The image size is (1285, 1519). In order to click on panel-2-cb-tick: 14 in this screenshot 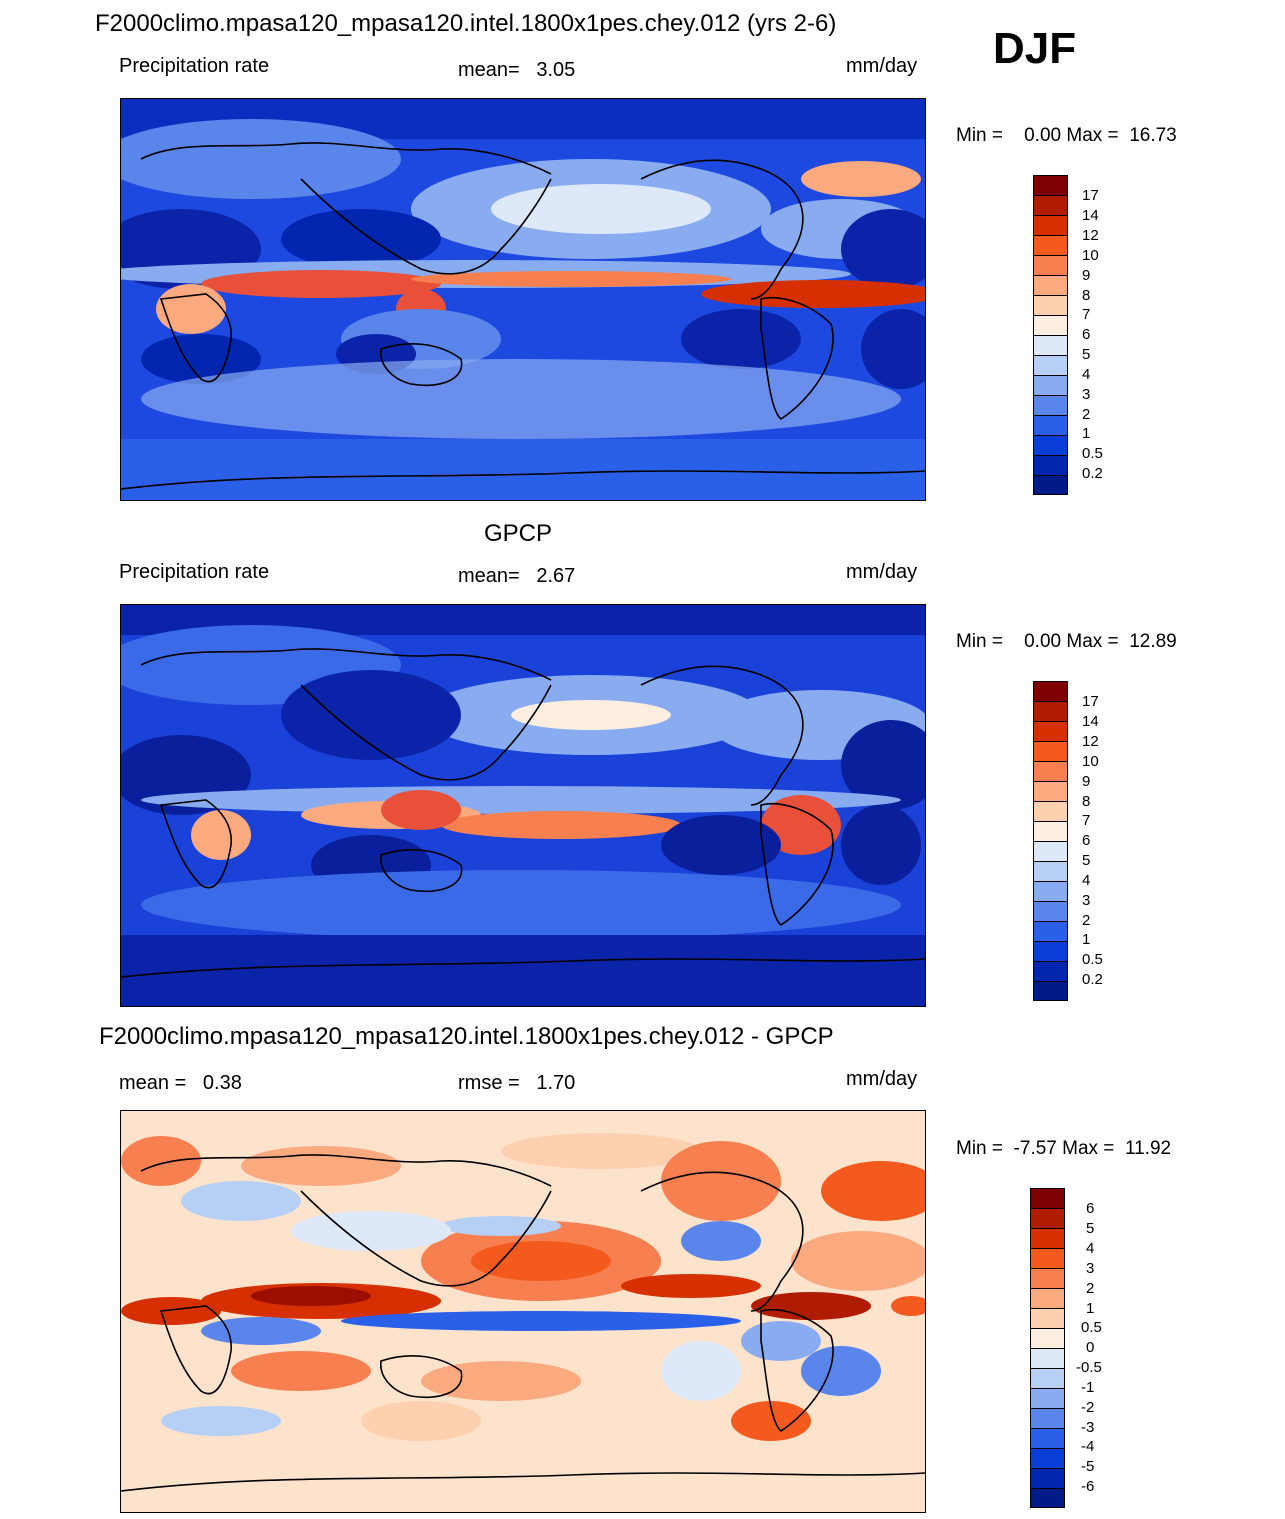, I will do `click(1090, 721)`.